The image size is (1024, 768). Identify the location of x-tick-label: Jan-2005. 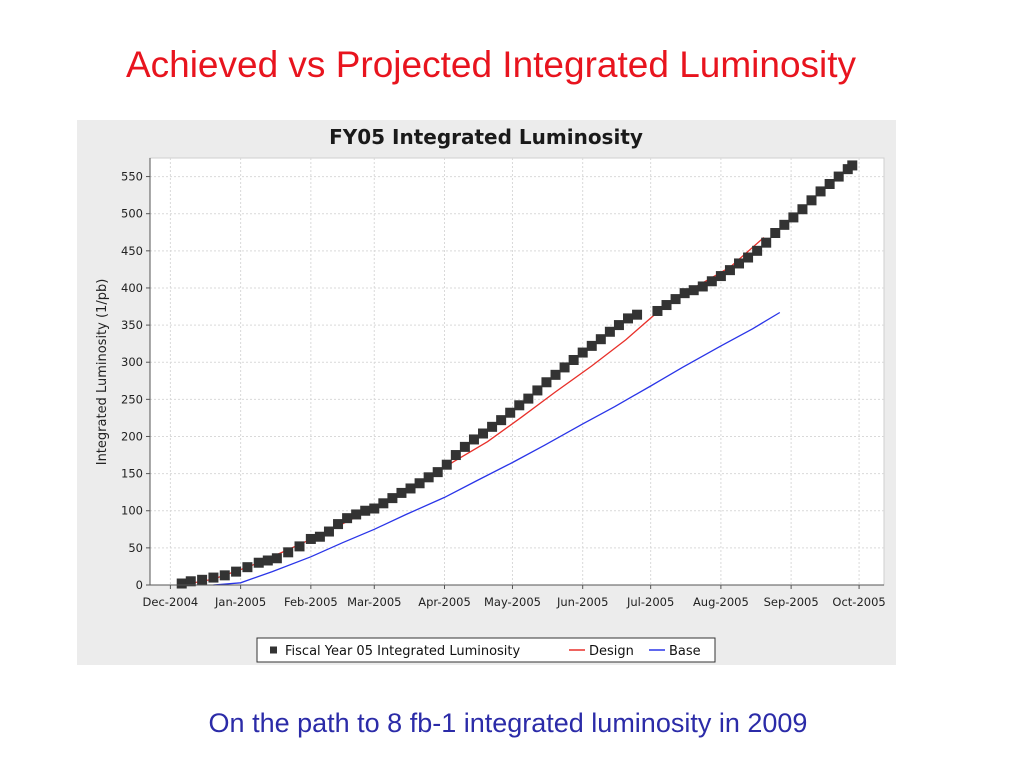
(240, 602).